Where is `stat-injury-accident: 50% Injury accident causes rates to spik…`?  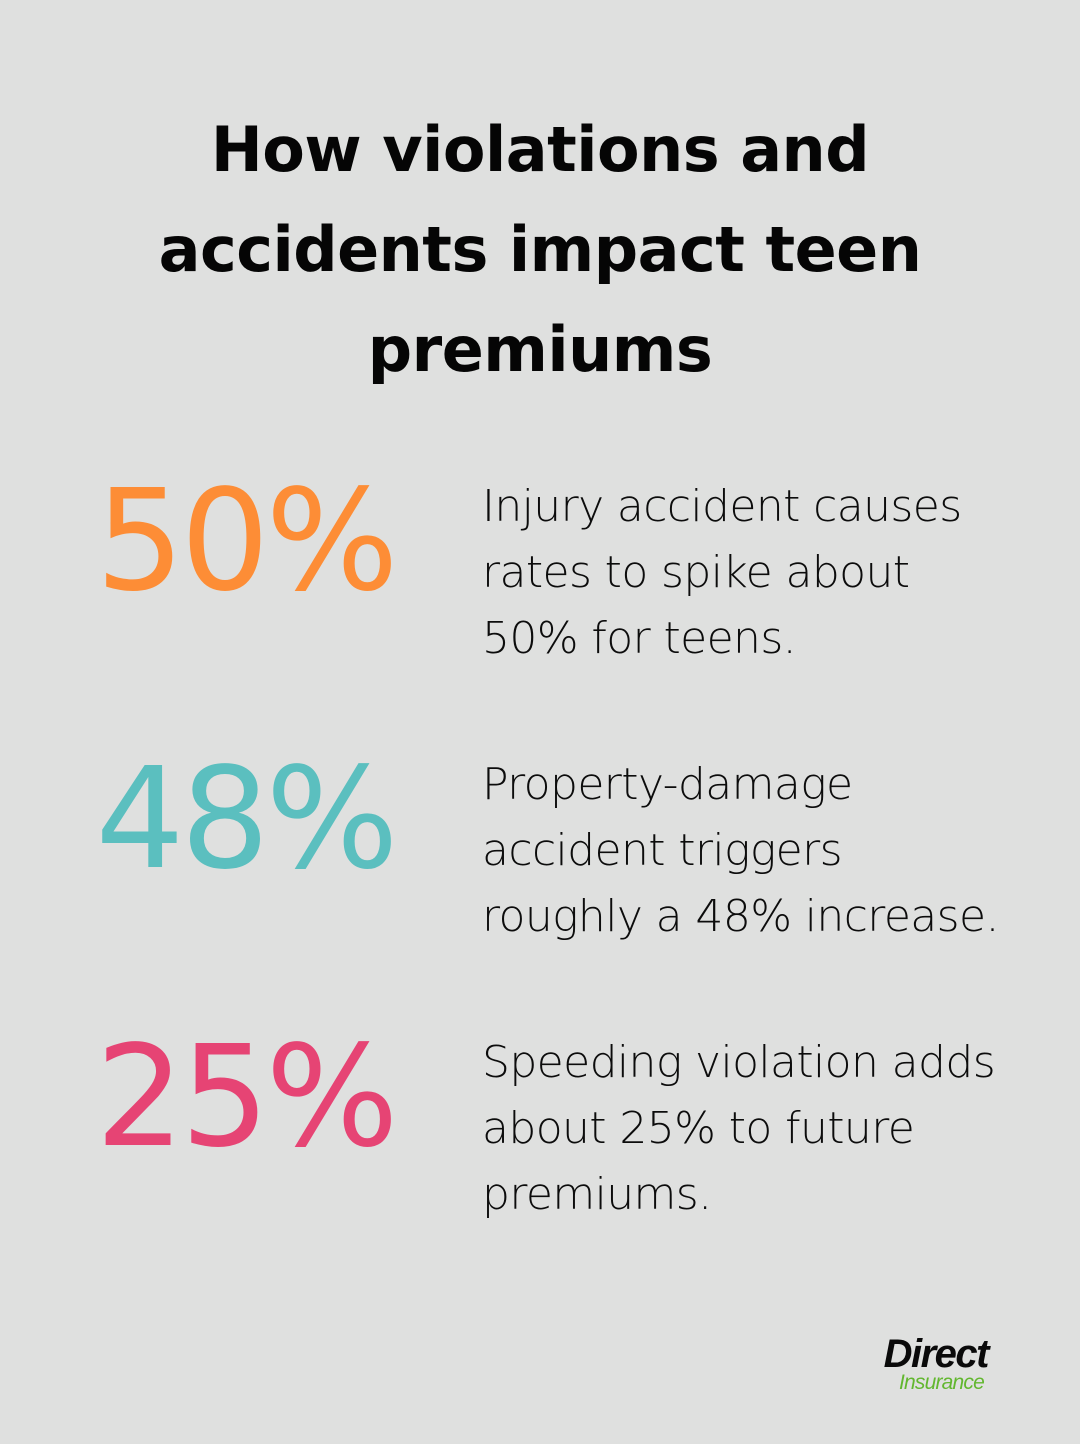
stat-injury-accident: 50% Injury accident causes rates to spik… is located at coordinates (540, 562).